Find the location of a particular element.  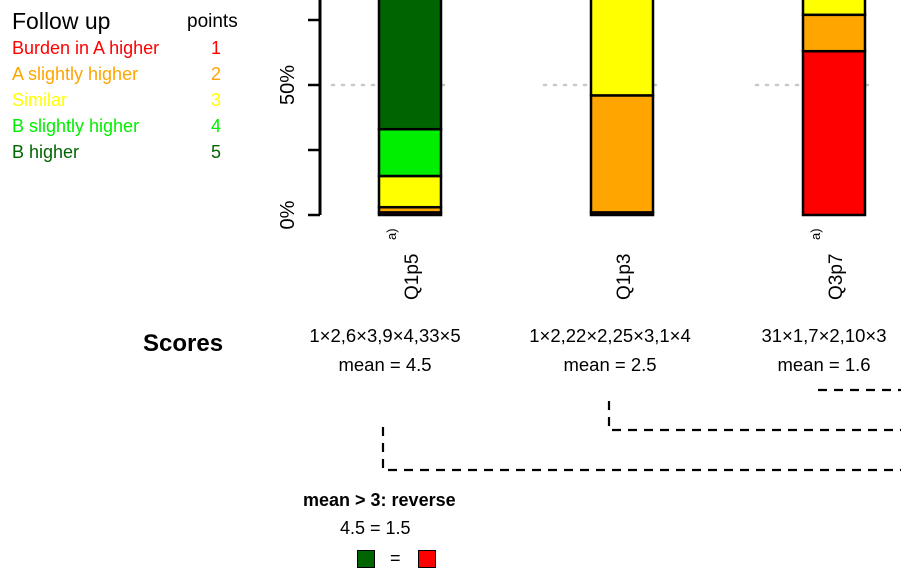

scores-heading: Scores is located at coordinates (183, 343).